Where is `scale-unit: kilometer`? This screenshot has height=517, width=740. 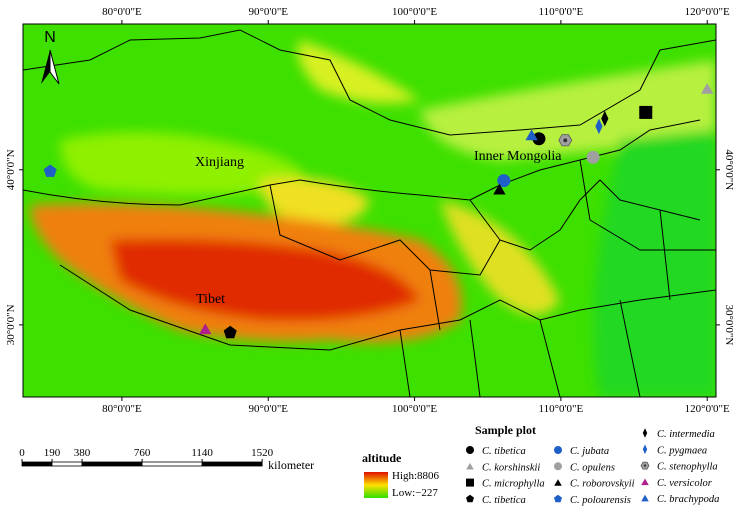 scale-unit: kilometer is located at coordinates (291, 465).